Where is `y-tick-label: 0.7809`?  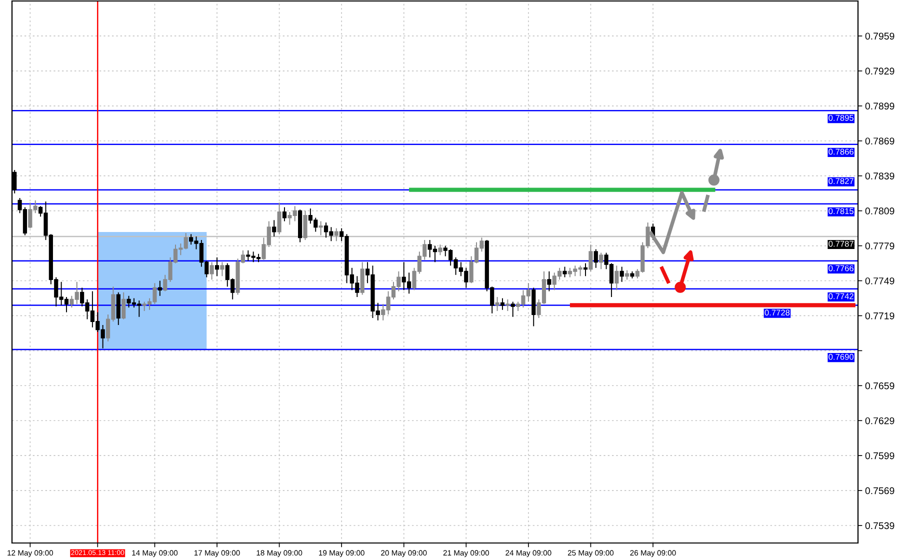 y-tick-label: 0.7809 is located at coordinates (879, 211).